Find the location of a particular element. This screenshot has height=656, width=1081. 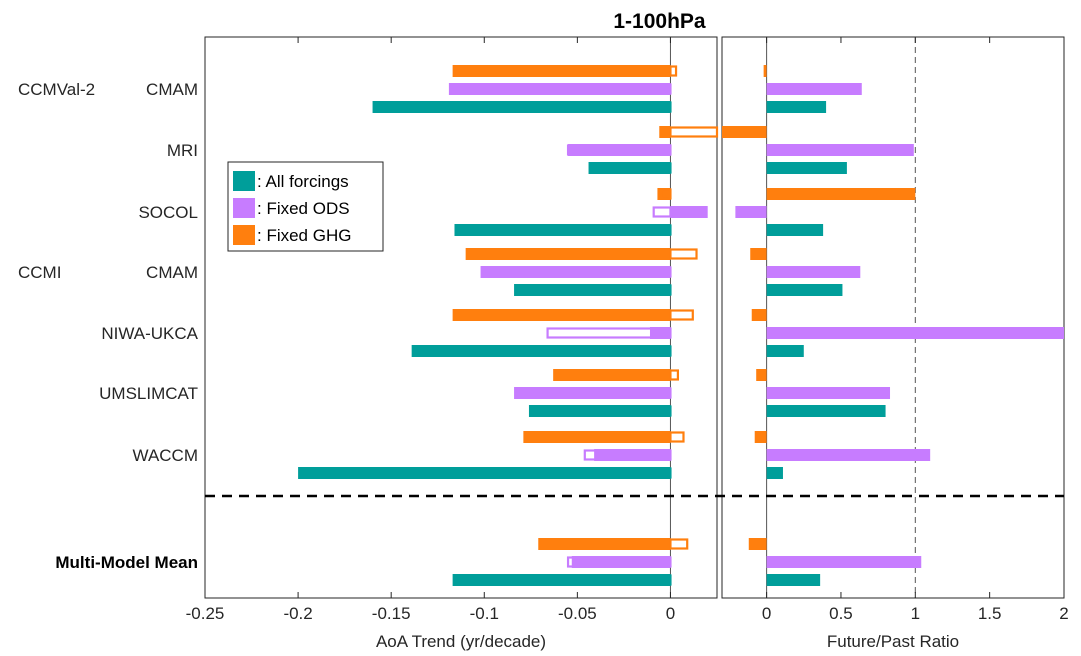

category-label: UMSLIMCAT is located at coordinates (148, 393).